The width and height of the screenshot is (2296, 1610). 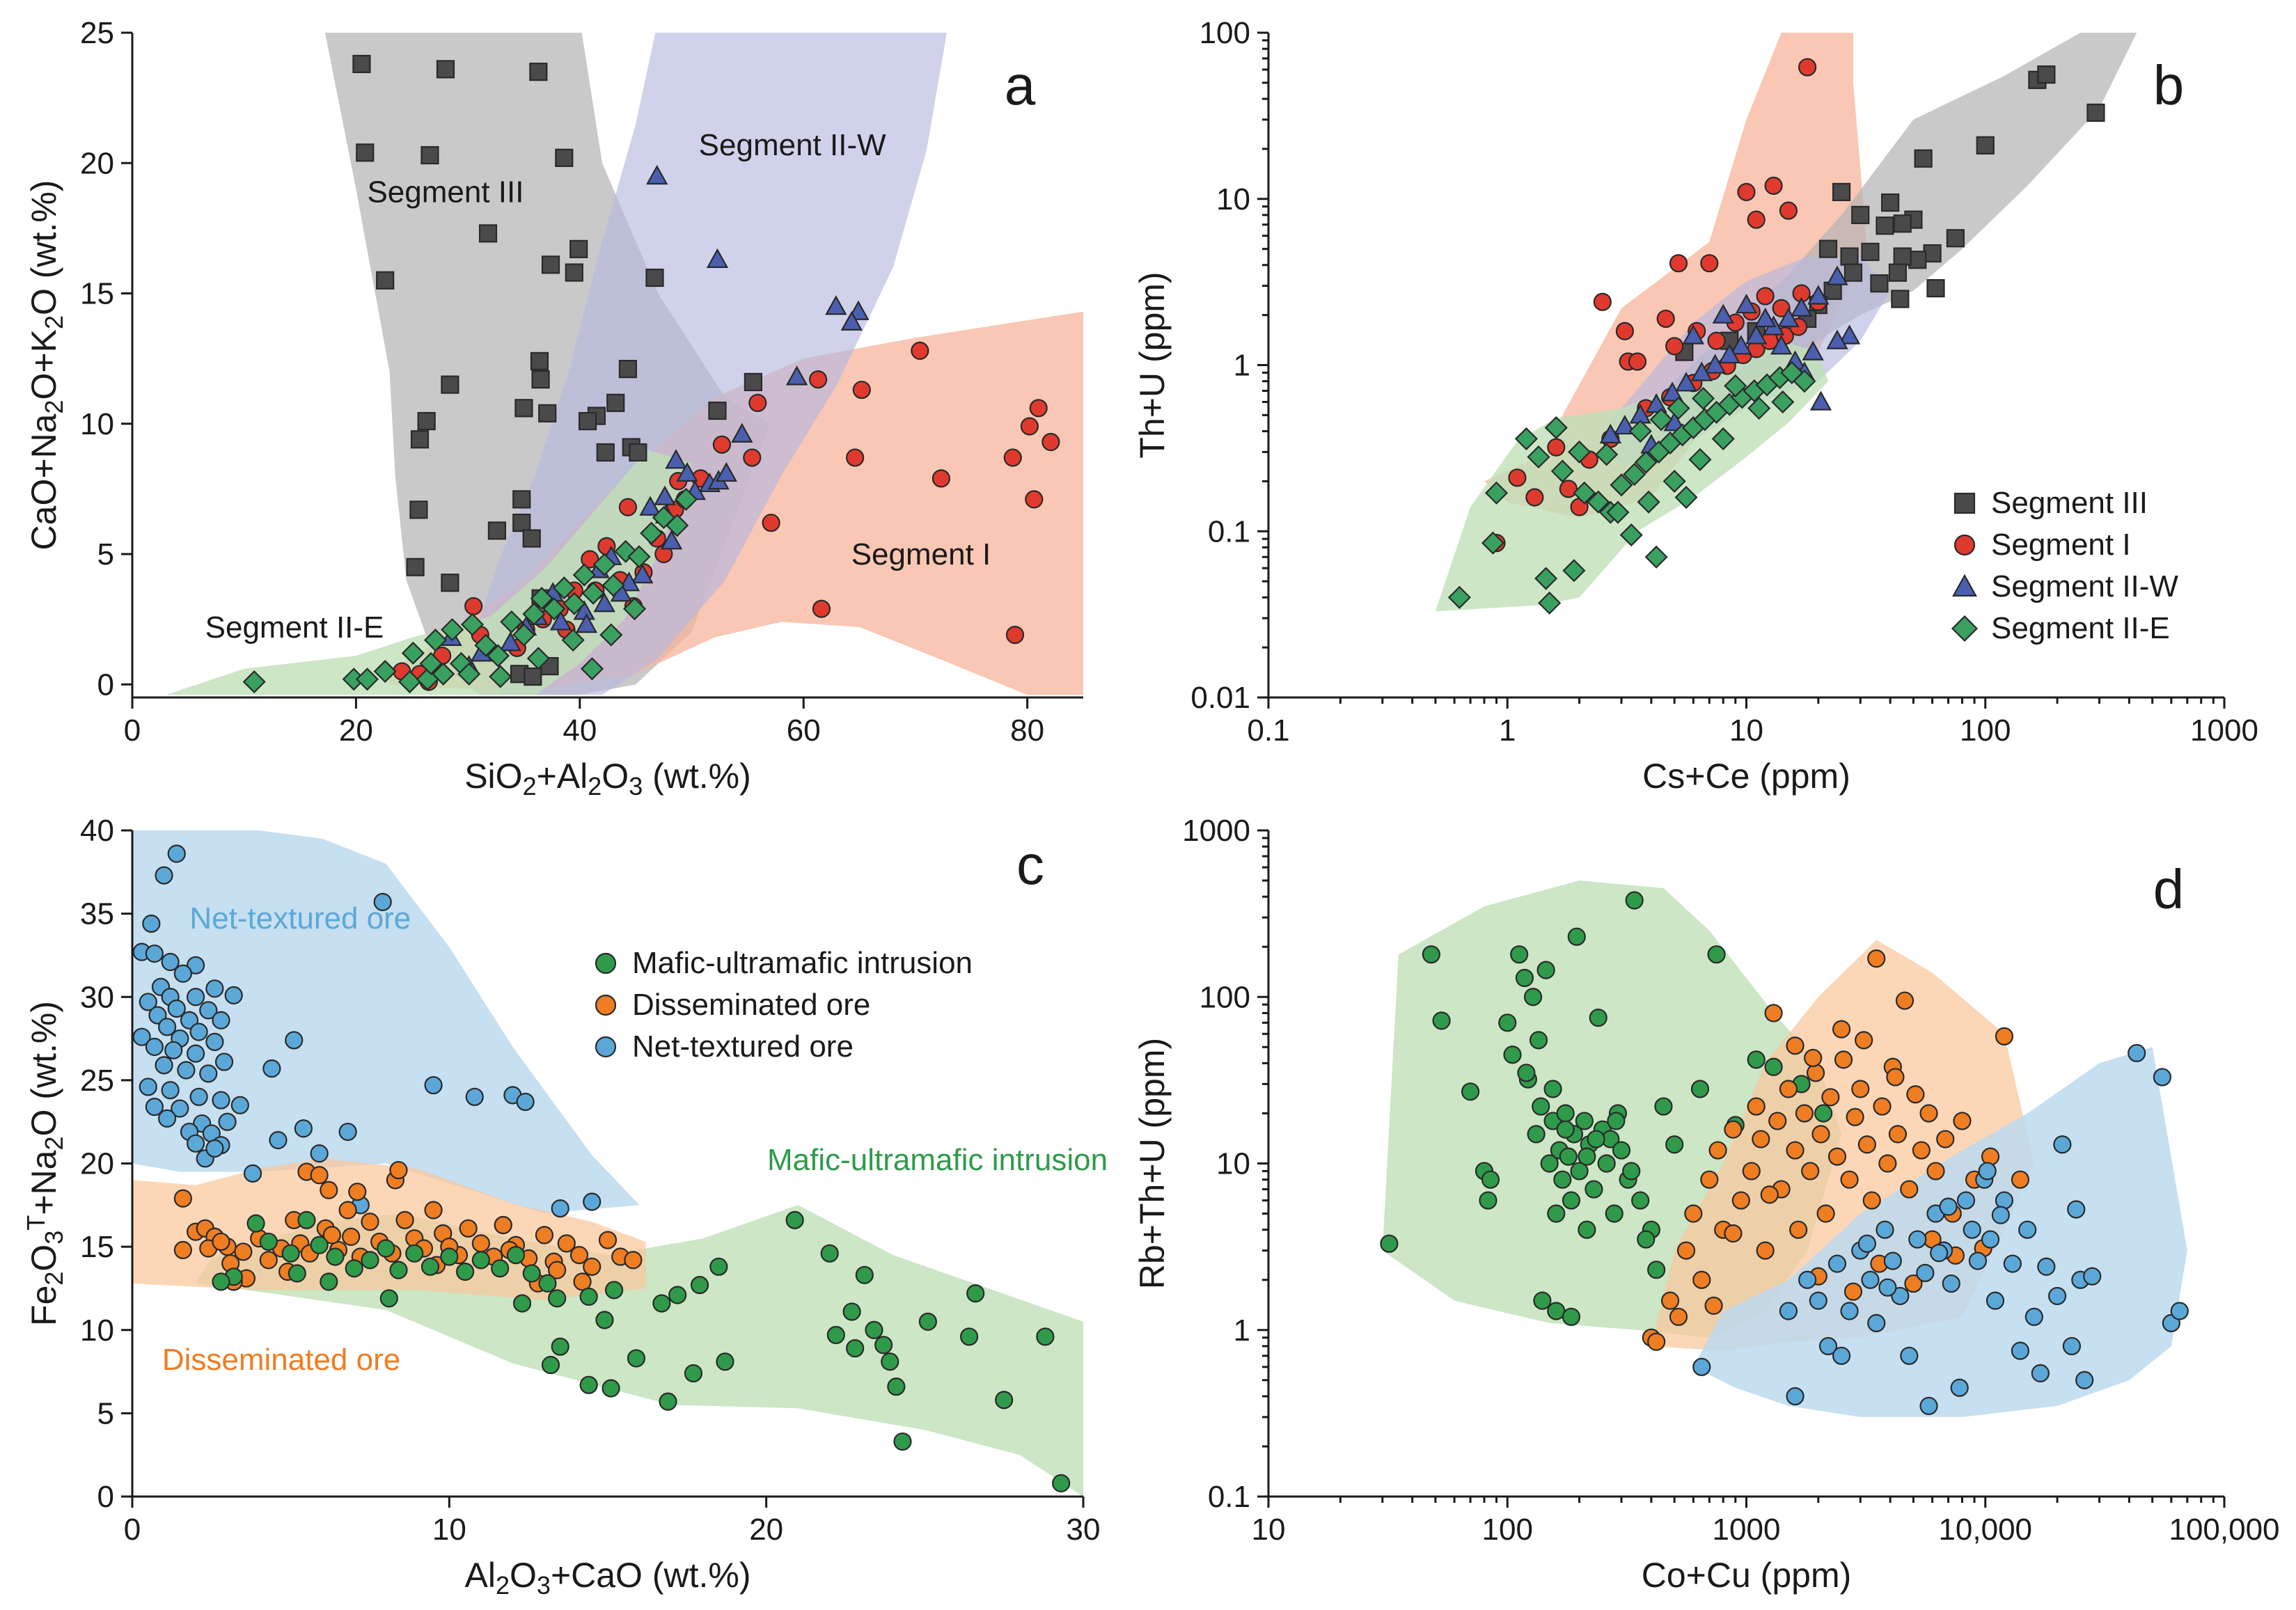 What do you see at coordinates (544, 1585) in the screenshot?
I see `axis-title-part: 3` at bounding box center [544, 1585].